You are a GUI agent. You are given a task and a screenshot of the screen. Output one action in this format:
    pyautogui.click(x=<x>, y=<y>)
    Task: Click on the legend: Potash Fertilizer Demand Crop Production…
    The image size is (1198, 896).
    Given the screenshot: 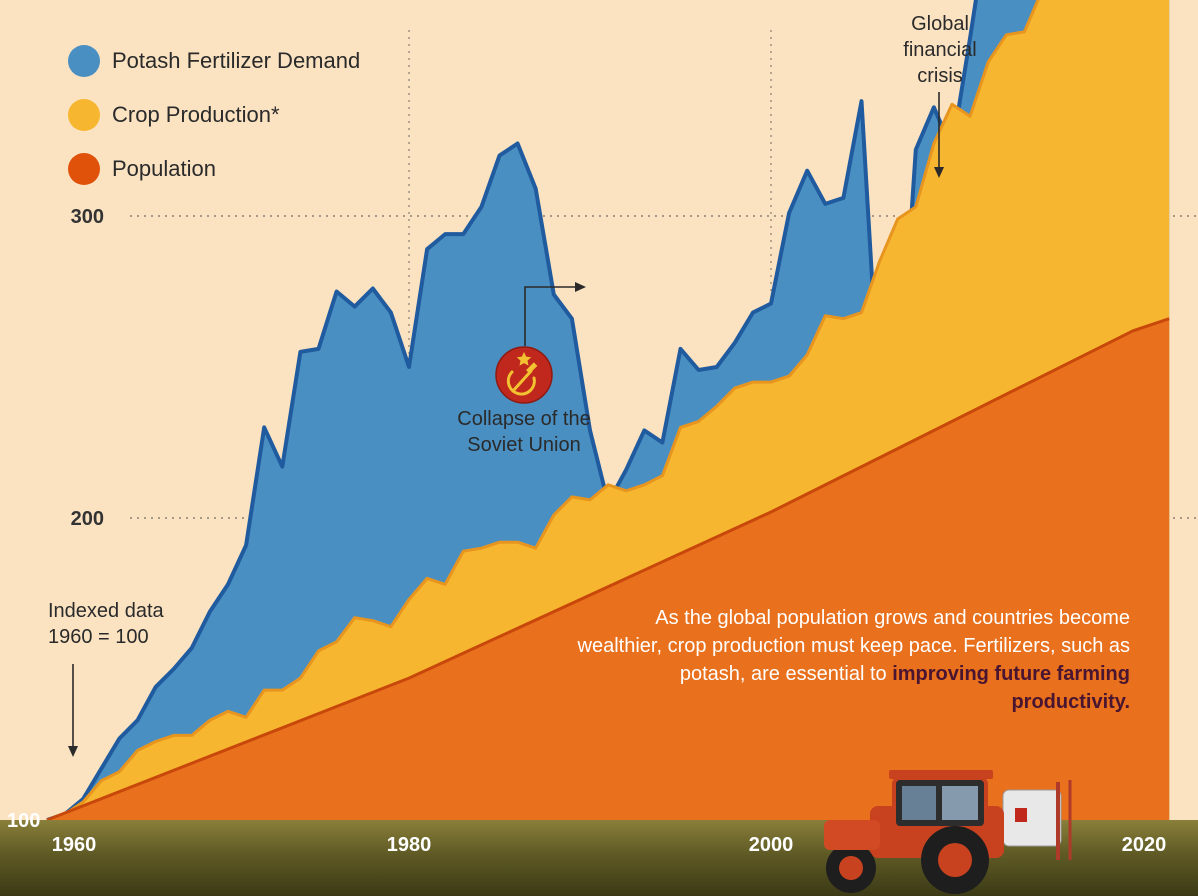 What is the action you would take?
    pyautogui.click(x=214, y=115)
    